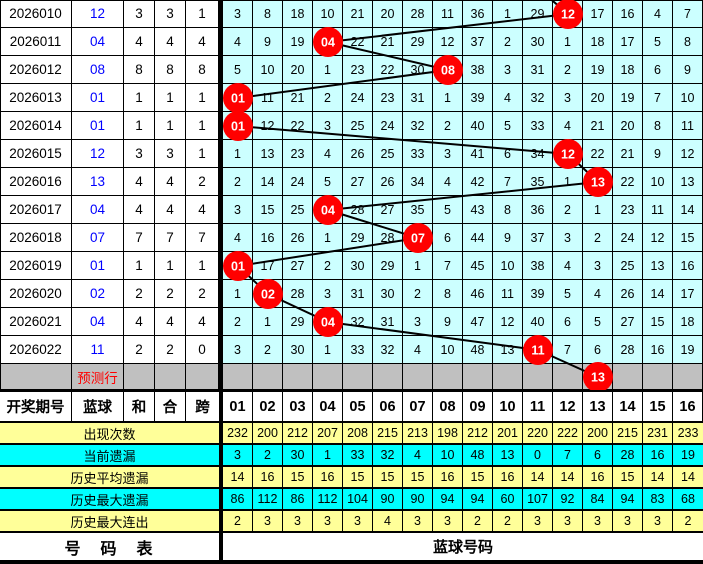 This screenshot has height=564, width=703. I want to click on bottom-header-cell: 合, so click(170, 406).